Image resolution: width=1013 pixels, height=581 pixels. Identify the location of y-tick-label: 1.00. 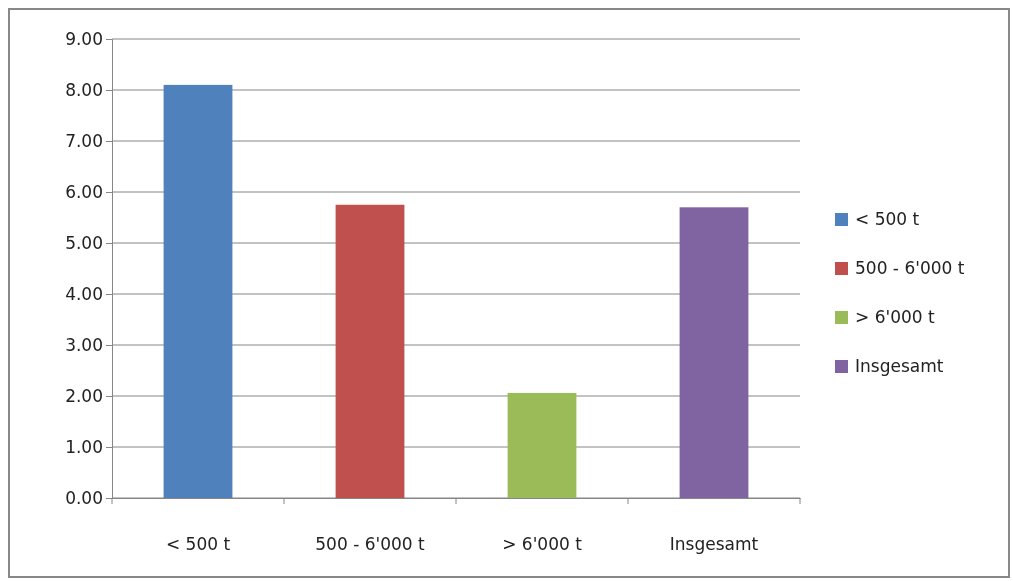
(84, 446).